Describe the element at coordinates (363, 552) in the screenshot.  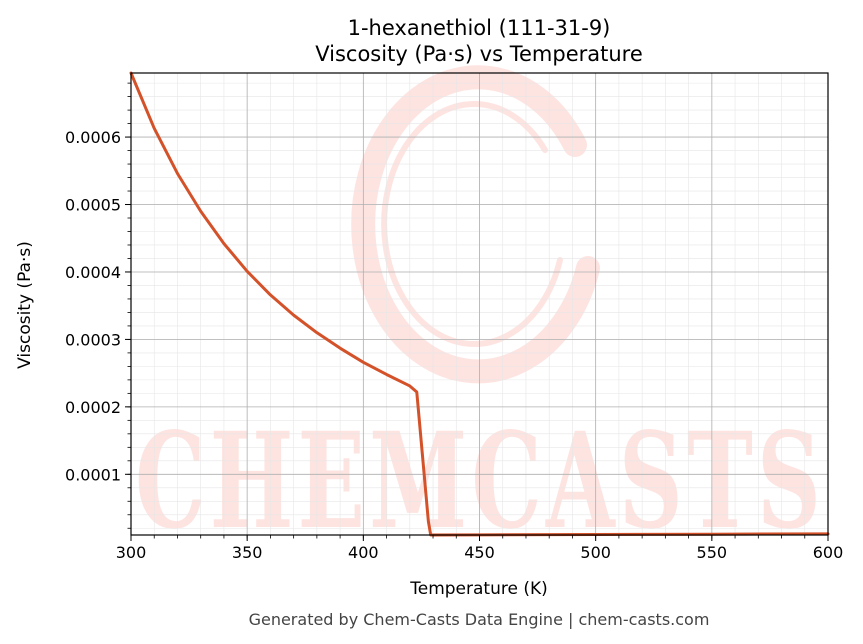
I see `x-tick-label: 400` at that location.